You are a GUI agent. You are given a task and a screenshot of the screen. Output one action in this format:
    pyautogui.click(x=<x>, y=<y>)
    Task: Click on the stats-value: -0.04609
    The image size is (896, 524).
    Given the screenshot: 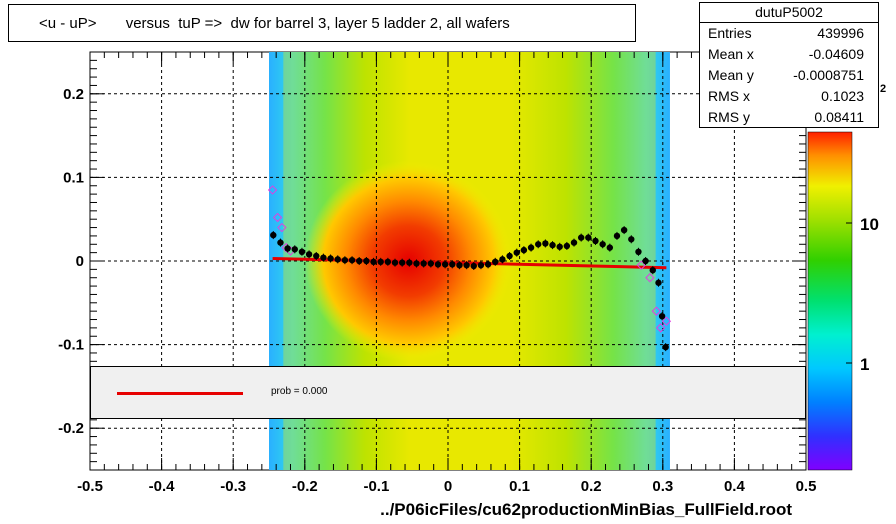 What is the action you would take?
    pyautogui.click(x=836, y=54)
    